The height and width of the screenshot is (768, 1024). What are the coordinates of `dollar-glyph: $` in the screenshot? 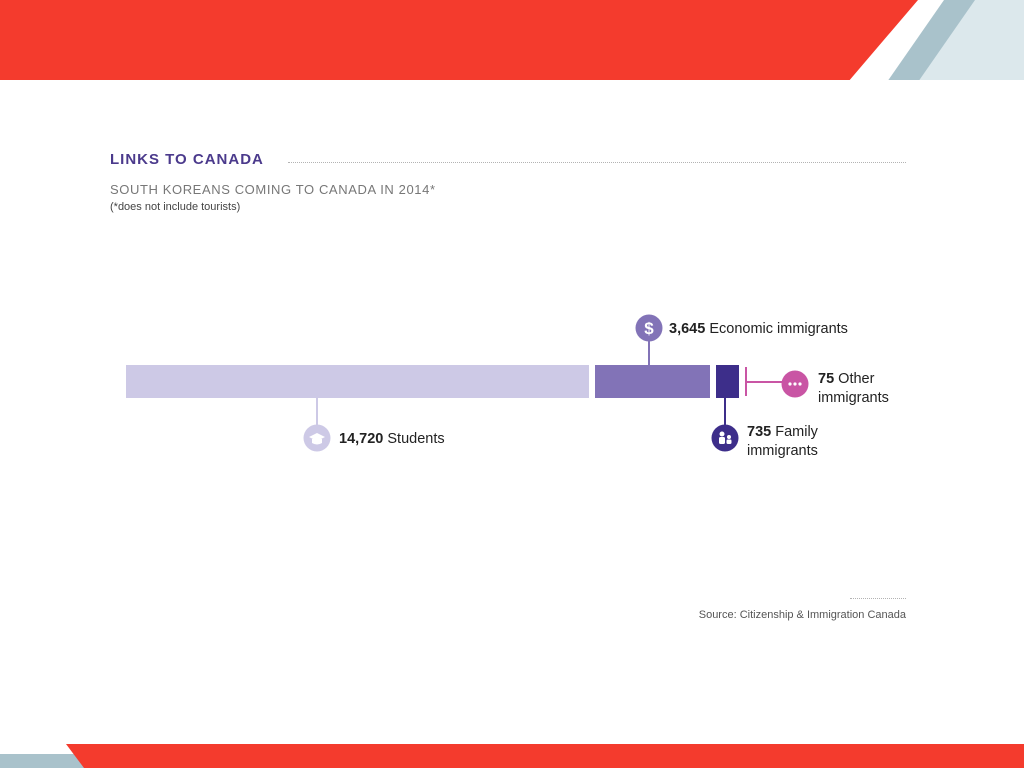 It's located at (649, 328).